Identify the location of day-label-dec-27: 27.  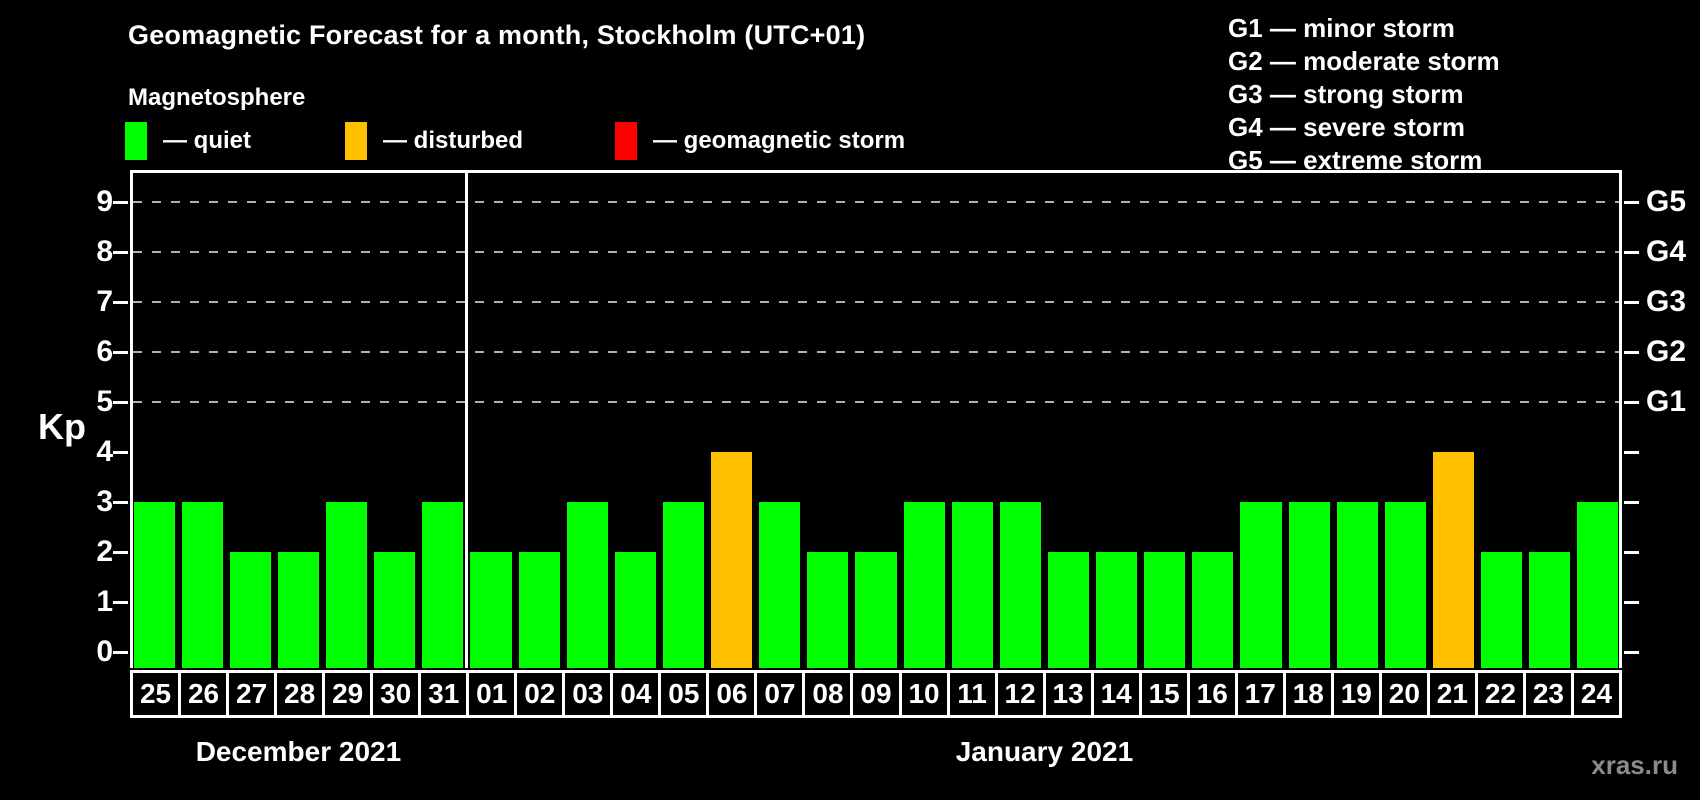
(252, 694).